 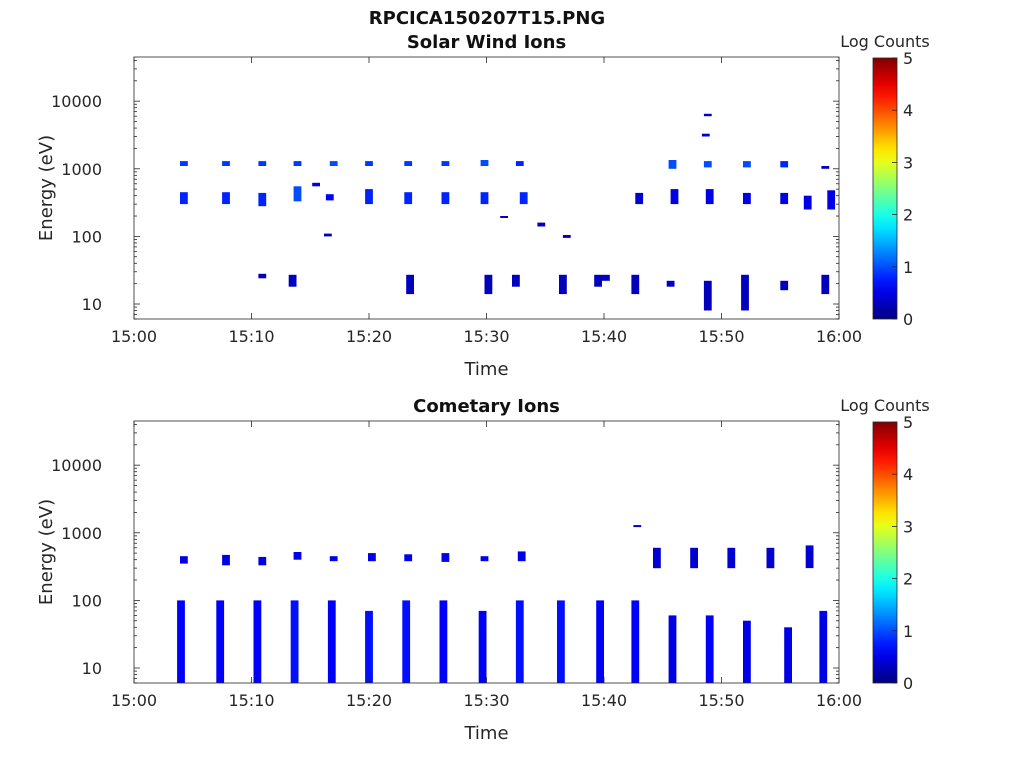 I want to click on colorbar-tick-label: 4, so click(x=908, y=110).